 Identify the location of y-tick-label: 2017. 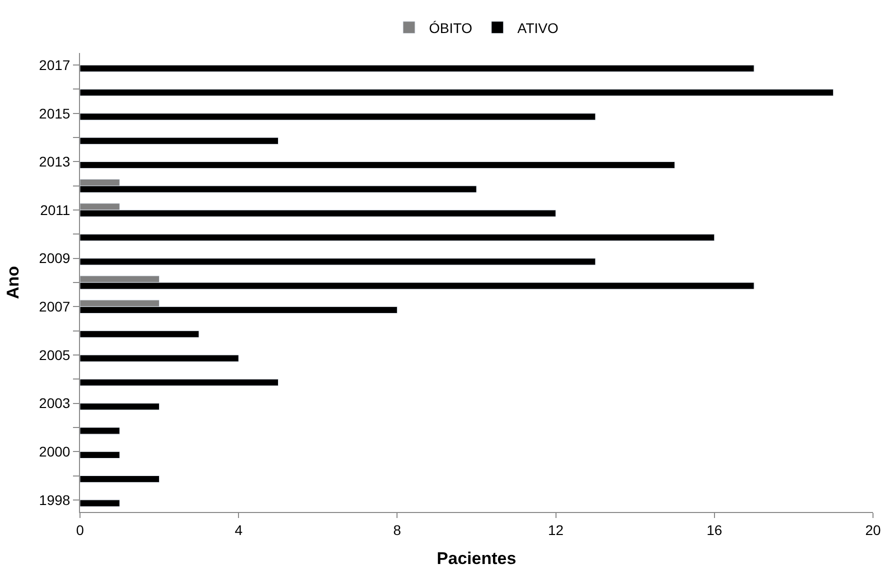
(54, 64).